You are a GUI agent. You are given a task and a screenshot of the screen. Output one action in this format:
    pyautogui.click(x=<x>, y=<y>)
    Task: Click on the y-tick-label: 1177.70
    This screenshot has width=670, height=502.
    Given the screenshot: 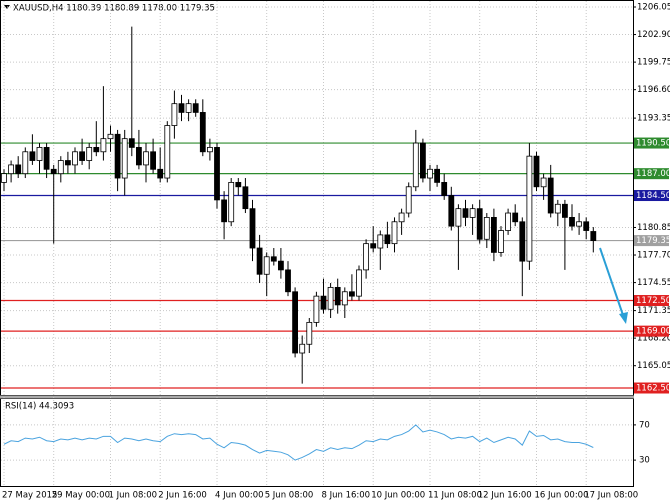 What is the action you would take?
    pyautogui.click(x=653, y=256)
    